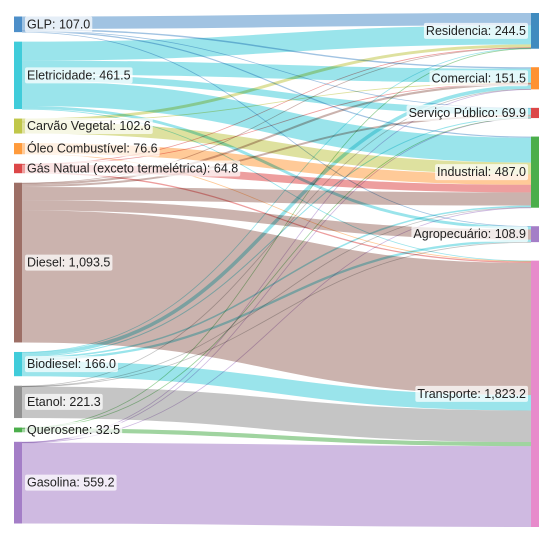  I want to click on flow-carvao-vegetal-to-residencia, so click(276, 83).